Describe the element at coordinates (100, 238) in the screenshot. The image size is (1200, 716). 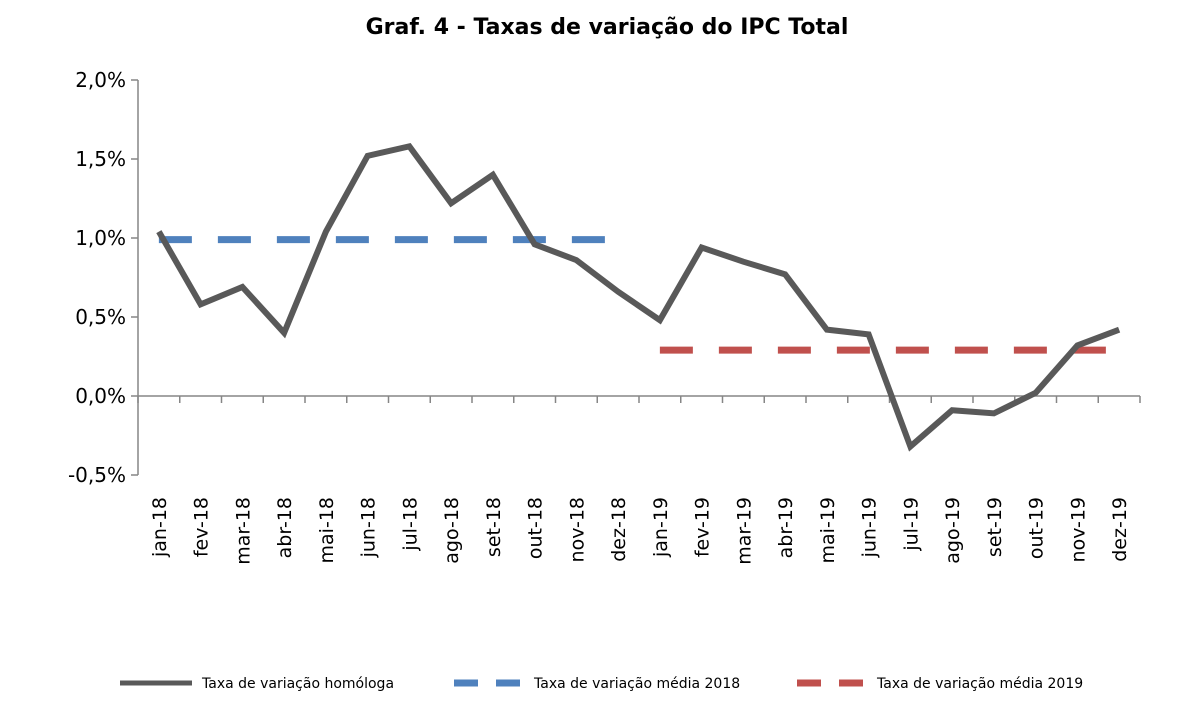
I see `y-tick-label: 1,0%` at that location.